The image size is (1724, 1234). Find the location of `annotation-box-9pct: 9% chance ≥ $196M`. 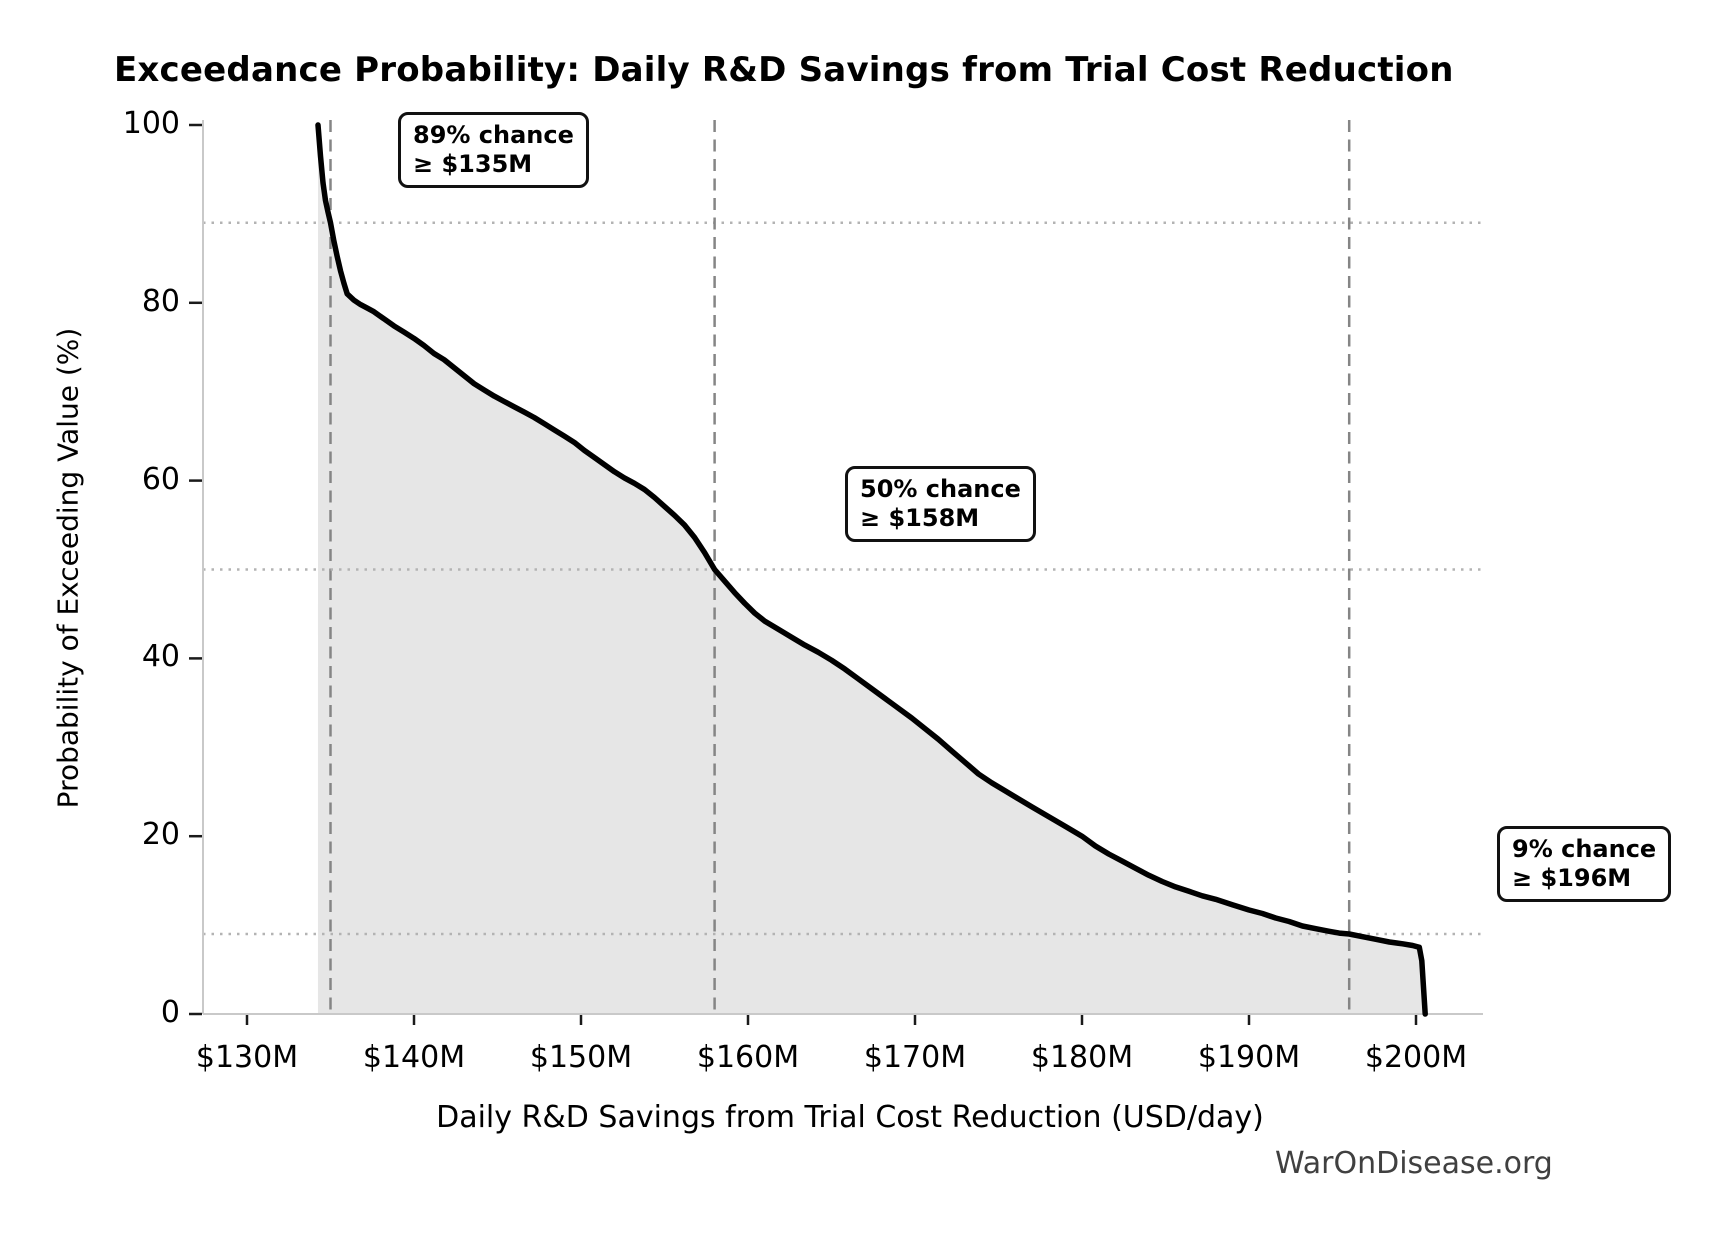

annotation-box-9pct: 9% chance ≥ $196M is located at coordinates (1584, 864).